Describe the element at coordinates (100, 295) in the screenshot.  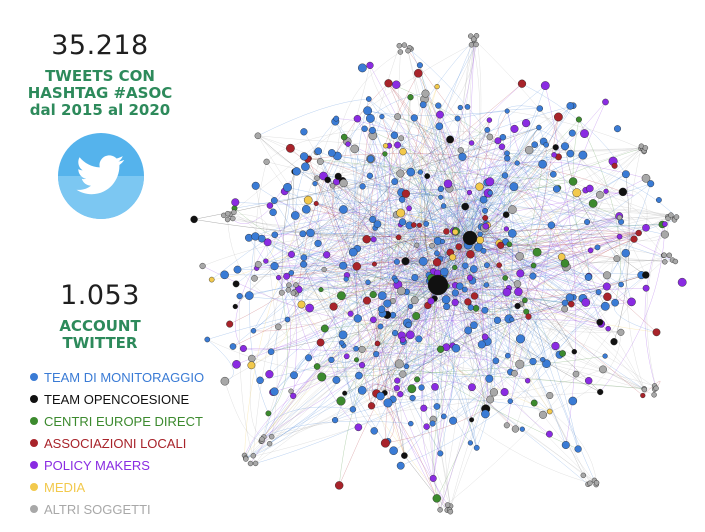
I see `accounts-count: 1.053` at that location.